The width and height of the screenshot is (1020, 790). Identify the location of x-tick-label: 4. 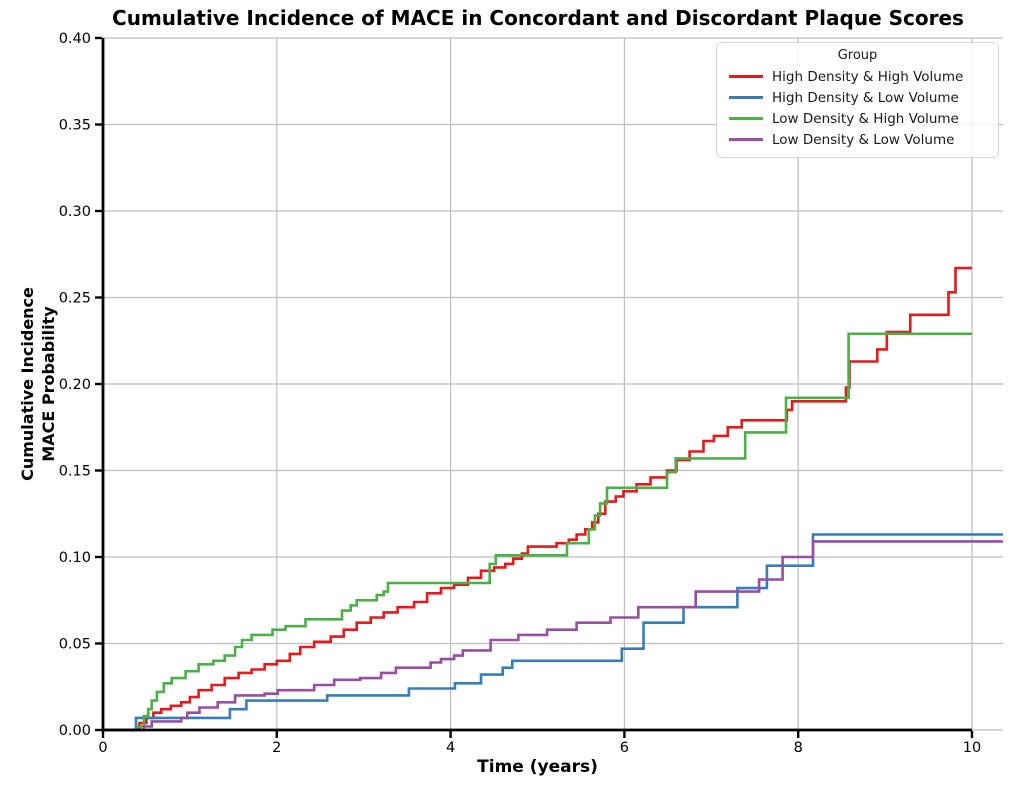
(450, 748).